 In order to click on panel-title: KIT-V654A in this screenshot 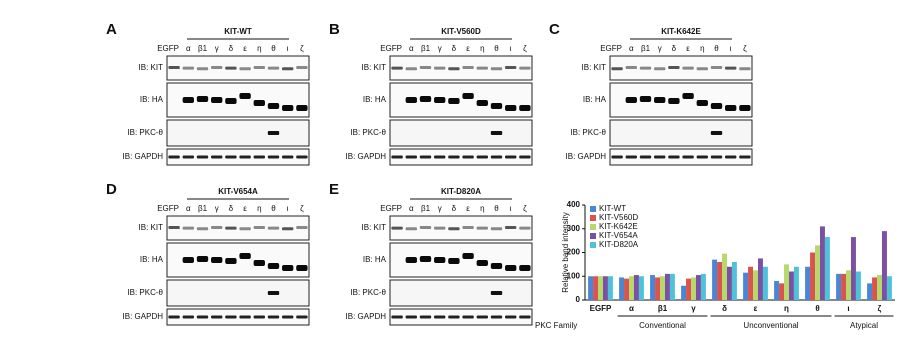, I will do `click(238, 191)`.